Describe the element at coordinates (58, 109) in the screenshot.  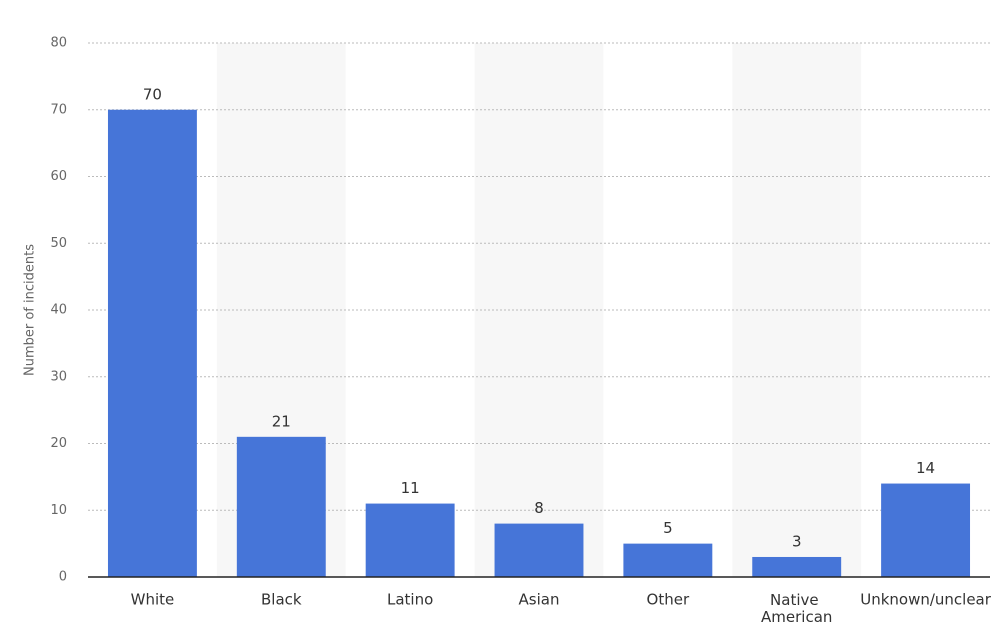
I see `y-tick-label: 70` at that location.